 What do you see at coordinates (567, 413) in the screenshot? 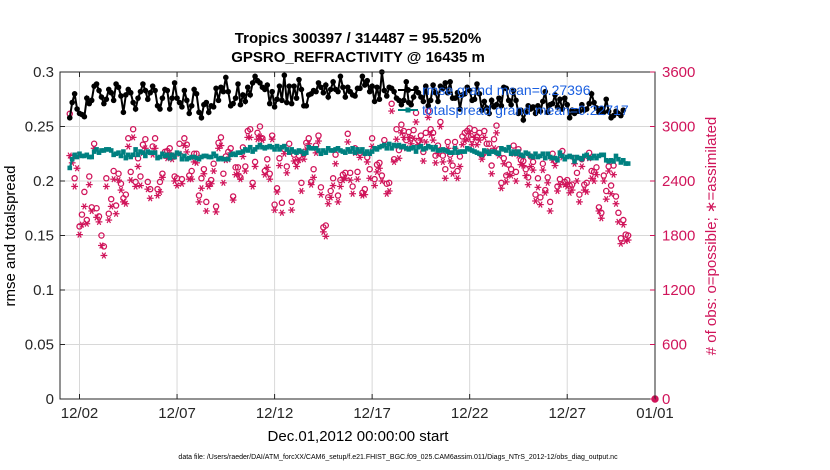
I see `x-tick-label: 12/27` at bounding box center [567, 413].